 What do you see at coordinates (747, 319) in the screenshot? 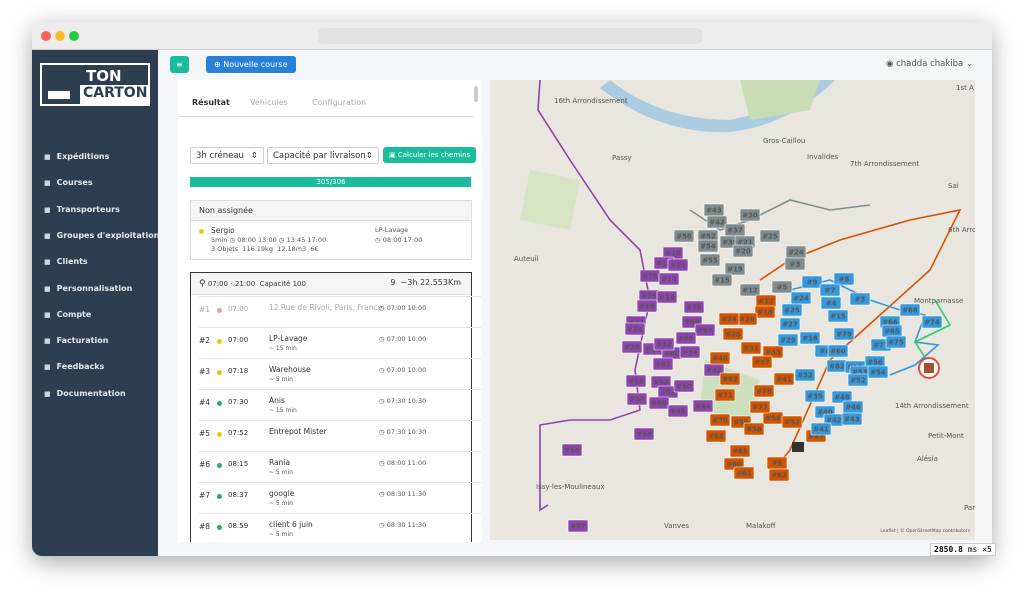
I see `map-marker: #20` at bounding box center [747, 319].